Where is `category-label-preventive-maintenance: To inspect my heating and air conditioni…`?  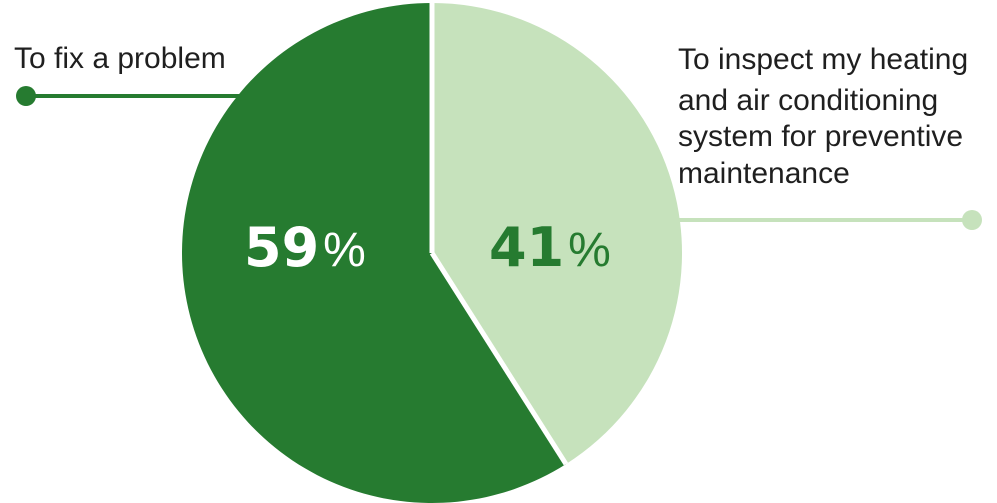
category-label-preventive-maintenance: To inspect my heating and air conditioni… is located at coordinates (827, 116).